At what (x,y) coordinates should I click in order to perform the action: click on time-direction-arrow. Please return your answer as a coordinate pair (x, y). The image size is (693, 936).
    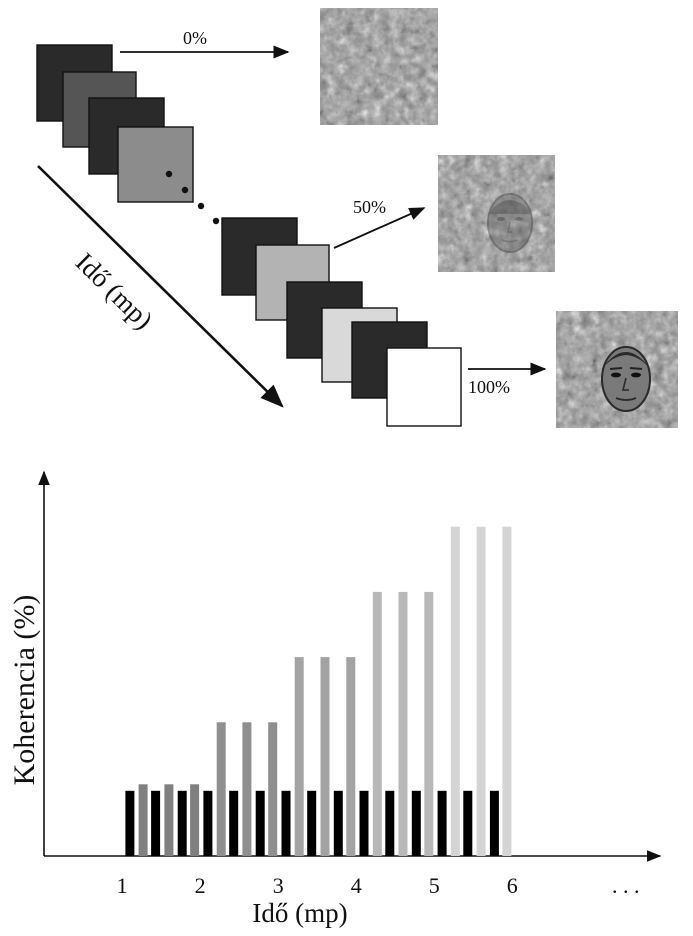
    Looking at the image, I should click on (160, 286).